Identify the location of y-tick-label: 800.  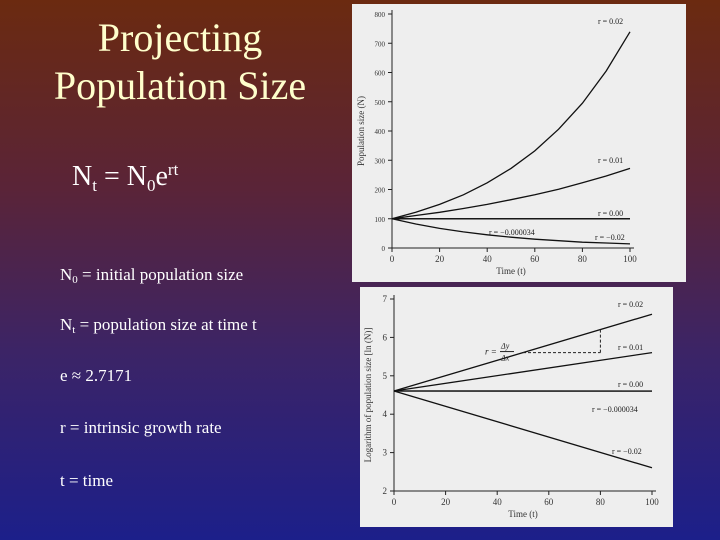
(380, 15).